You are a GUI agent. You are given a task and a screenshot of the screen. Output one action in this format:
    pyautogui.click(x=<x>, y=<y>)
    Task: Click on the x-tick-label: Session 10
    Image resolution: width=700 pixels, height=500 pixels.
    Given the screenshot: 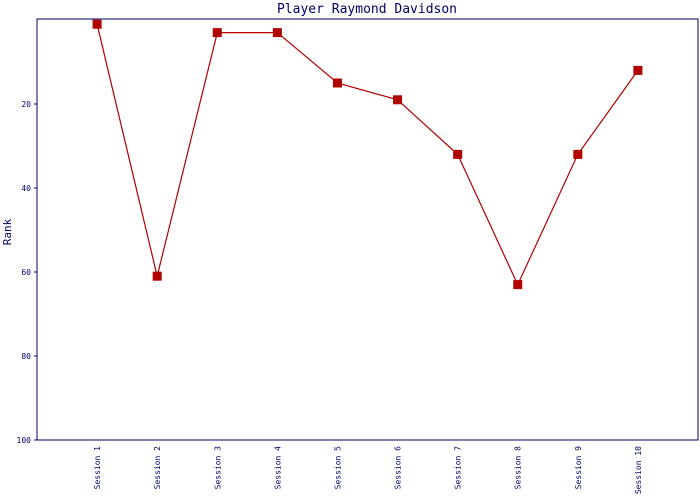 What is the action you would take?
    pyautogui.click(x=638, y=470)
    